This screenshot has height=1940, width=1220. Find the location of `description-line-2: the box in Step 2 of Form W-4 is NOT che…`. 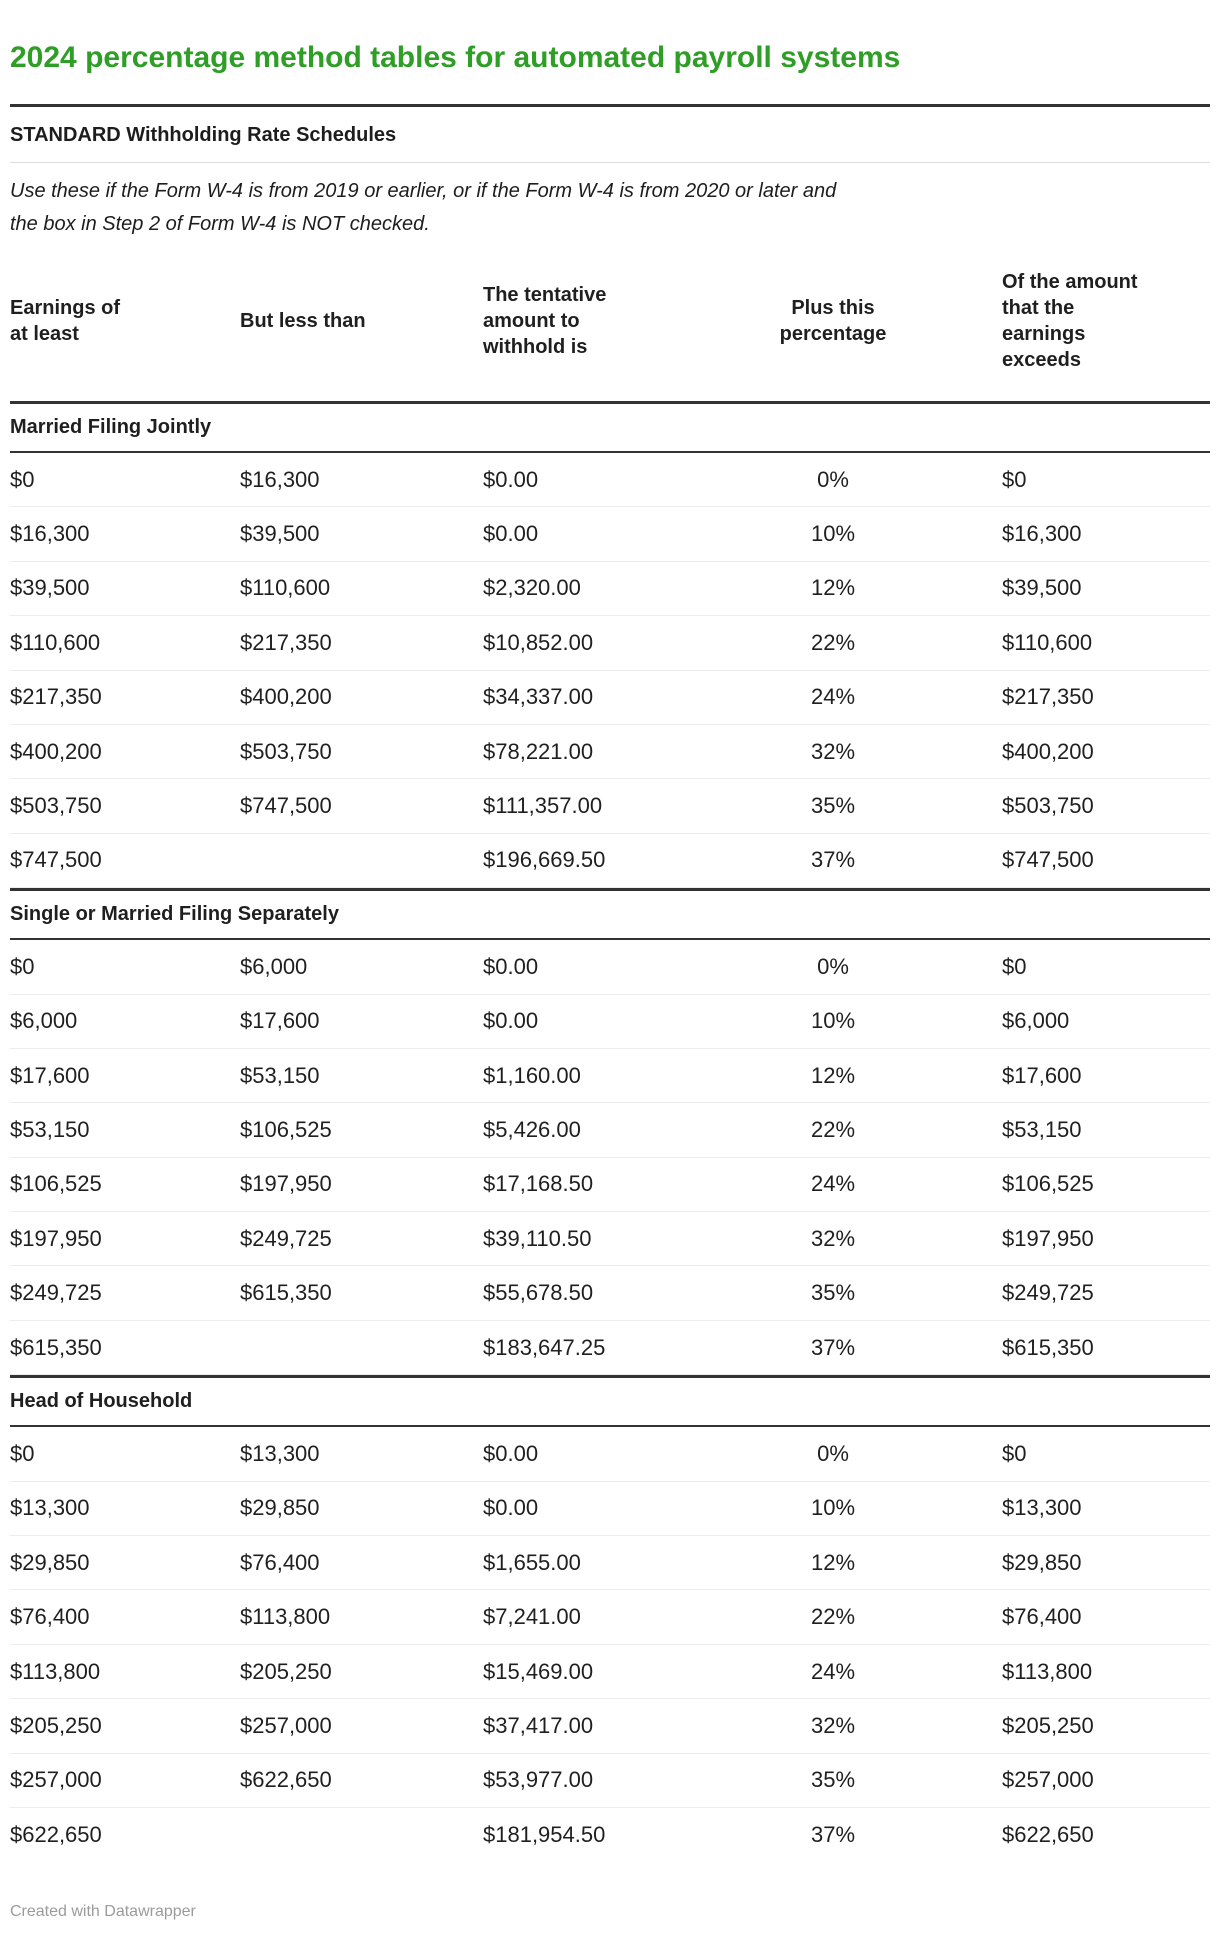

description-line-2: the box in Step 2 of Form W-4 is NOT che… is located at coordinates (220, 224).